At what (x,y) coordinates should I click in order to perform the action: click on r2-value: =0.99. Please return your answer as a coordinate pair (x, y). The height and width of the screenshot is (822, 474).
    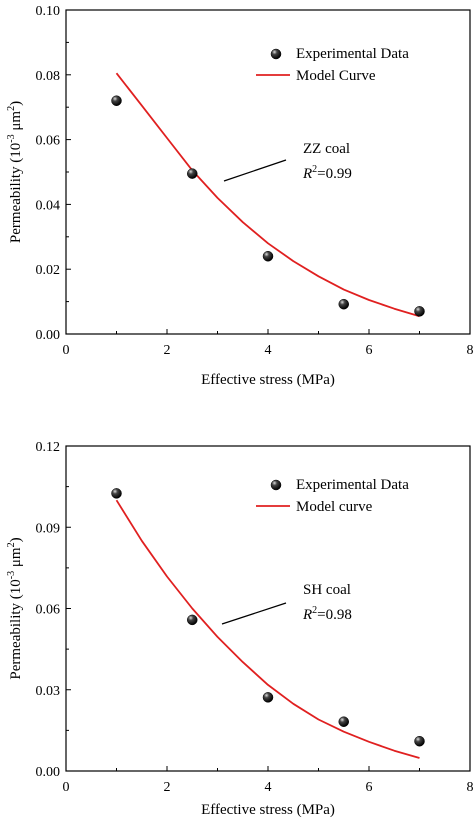
    Looking at the image, I should click on (334, 174).